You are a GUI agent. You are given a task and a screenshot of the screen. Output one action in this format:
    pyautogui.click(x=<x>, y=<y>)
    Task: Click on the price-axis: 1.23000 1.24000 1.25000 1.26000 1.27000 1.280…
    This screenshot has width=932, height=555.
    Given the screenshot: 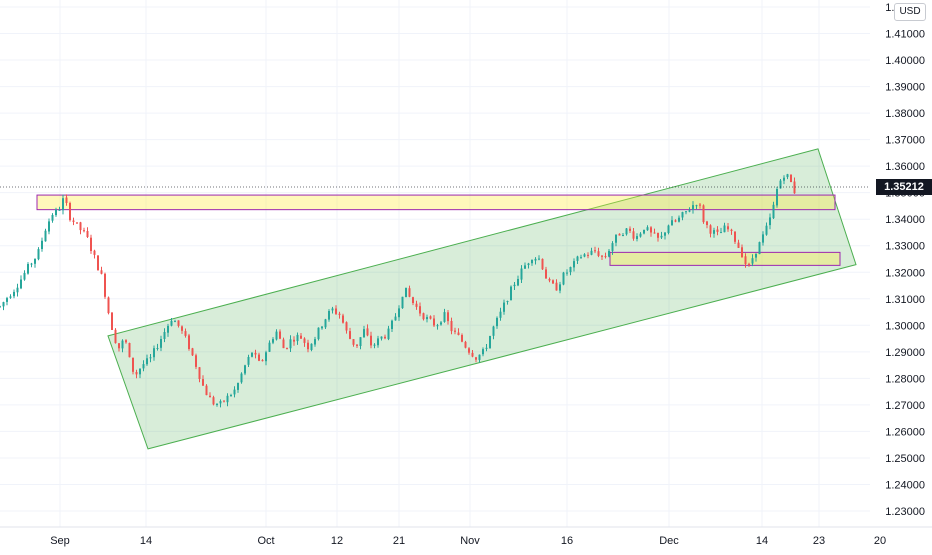 What is the action you would take?
    pyautogui.click(x=901, y=263)
    